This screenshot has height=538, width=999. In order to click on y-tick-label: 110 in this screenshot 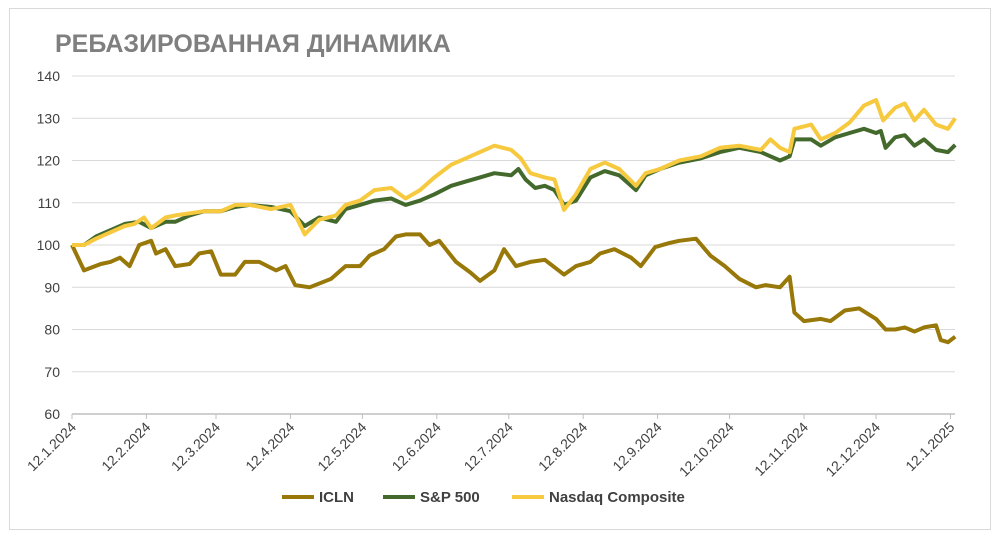, I will do `click(49, 203)`.